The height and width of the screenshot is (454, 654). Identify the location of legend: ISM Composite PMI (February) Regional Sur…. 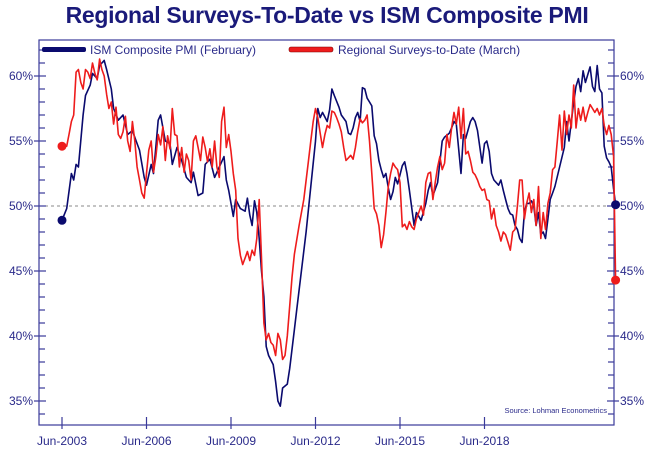
(281, 50).